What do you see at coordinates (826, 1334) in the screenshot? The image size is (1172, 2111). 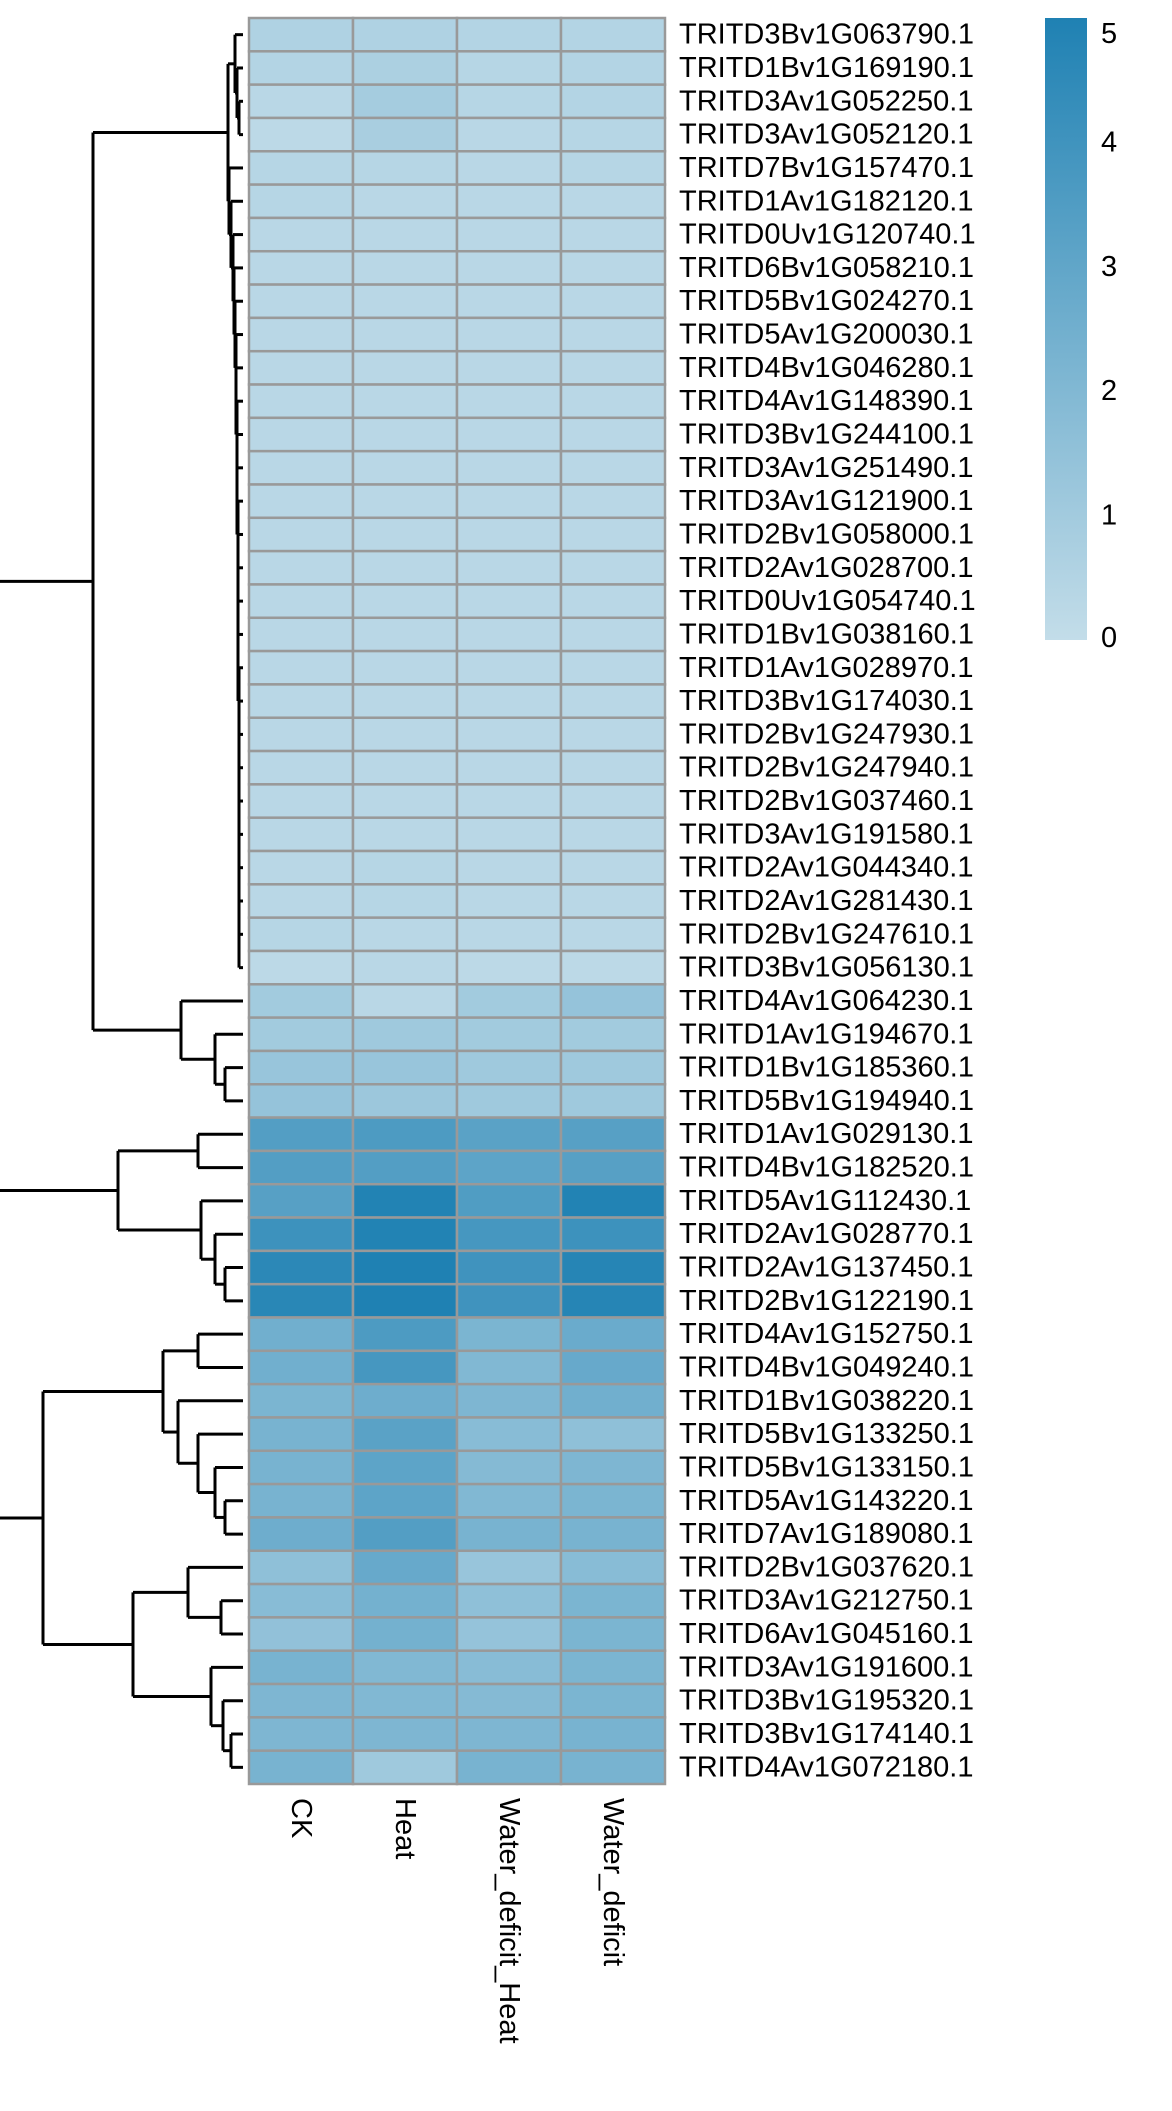 I see `row-label: TRITD4Av1G152750.1` at bounding box center [826, 1334].